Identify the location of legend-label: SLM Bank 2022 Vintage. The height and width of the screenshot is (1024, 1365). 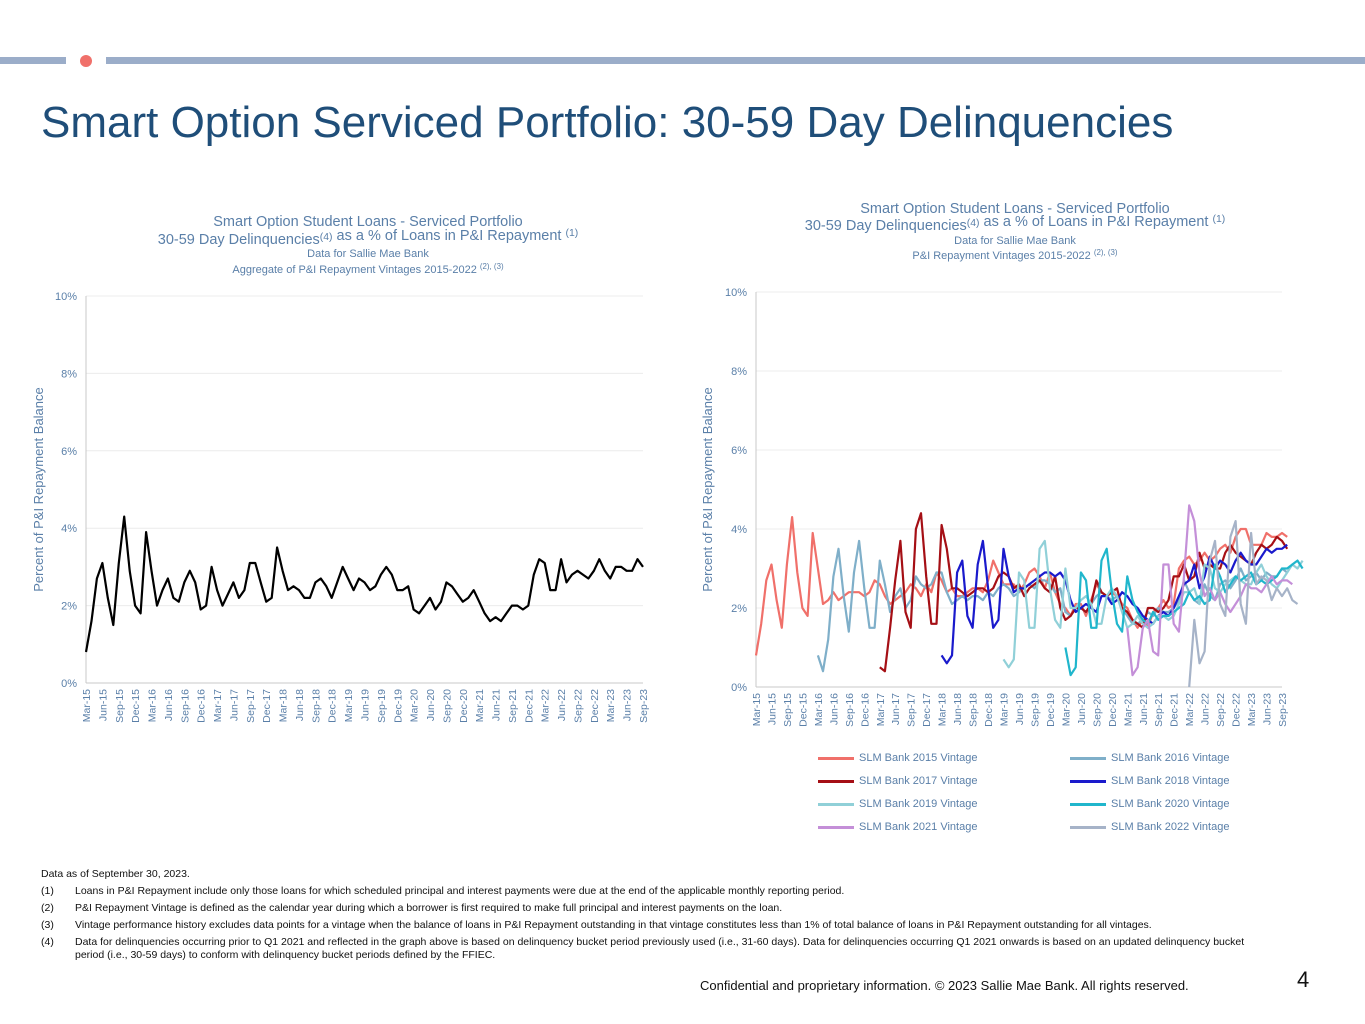
(1170, 827).